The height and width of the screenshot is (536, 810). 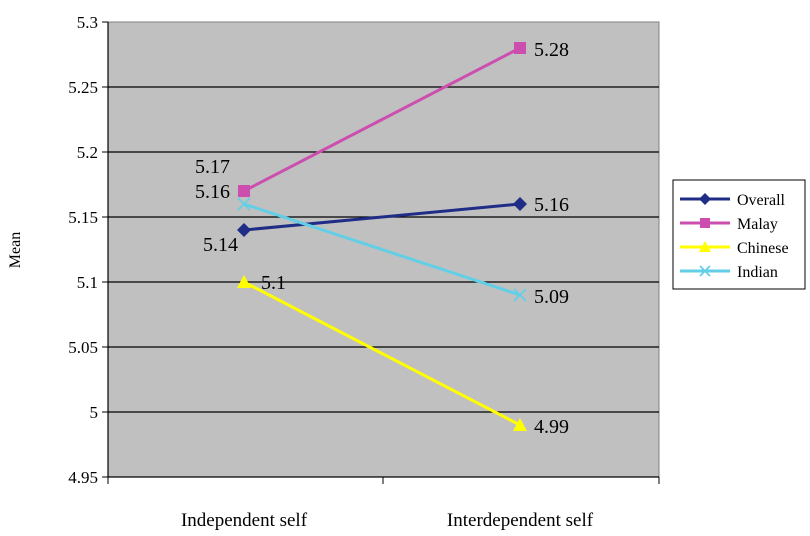 I want to click on legend-label: Indian, so click(x=757, y=272).